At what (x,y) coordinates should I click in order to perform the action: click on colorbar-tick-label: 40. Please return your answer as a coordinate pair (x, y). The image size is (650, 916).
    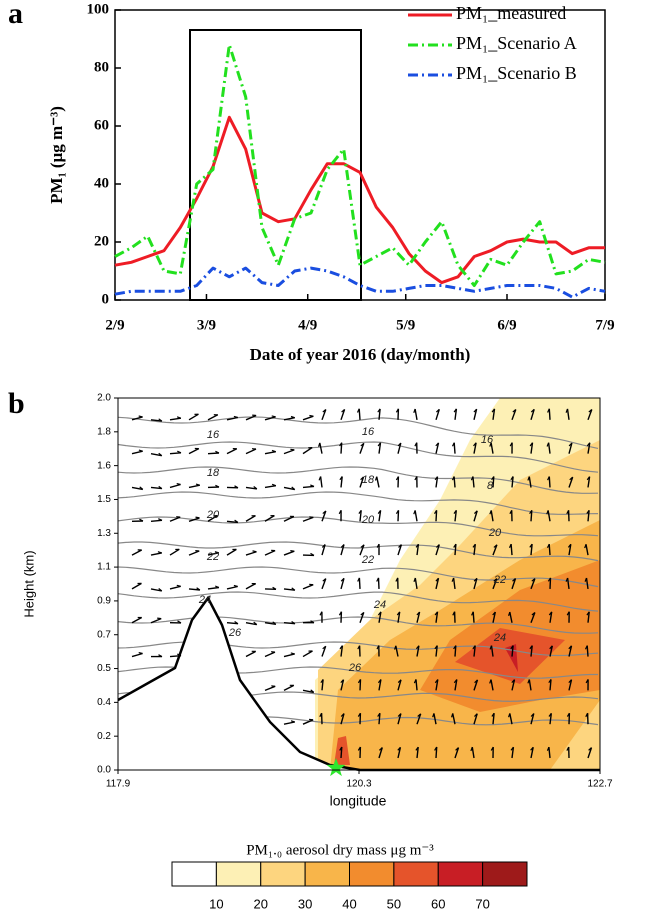
    Looking at the image, I should click on (349, 903).